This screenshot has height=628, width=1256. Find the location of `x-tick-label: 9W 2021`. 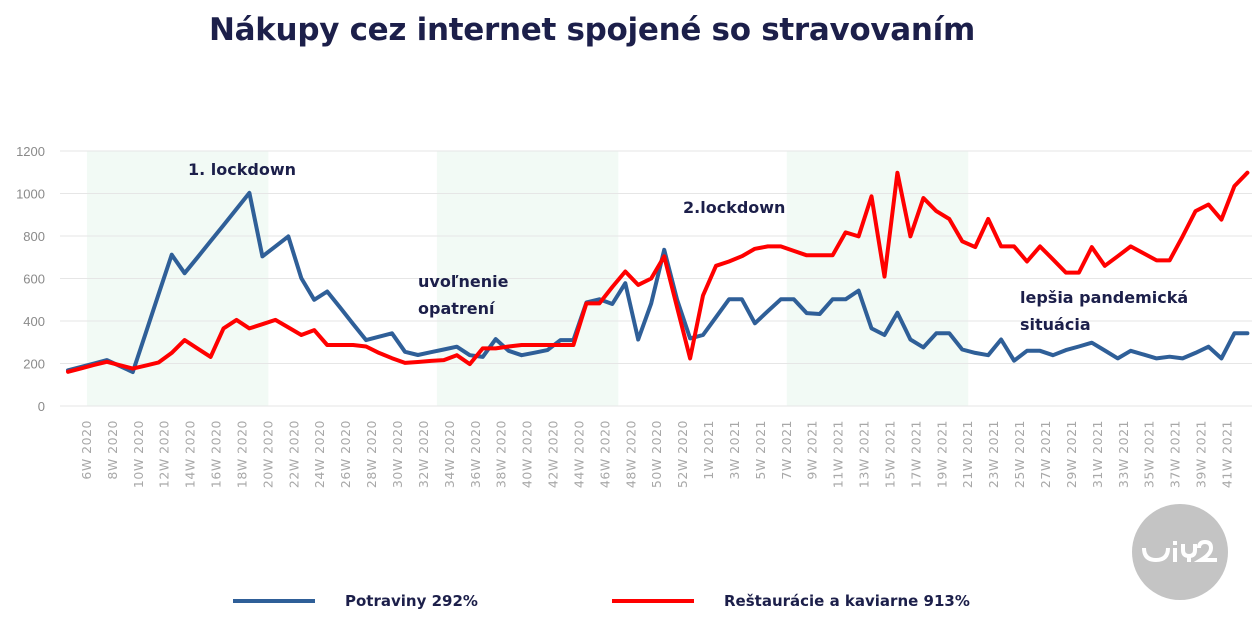

x-tick-label: 9W 2021 is located at coordinates (812, 450).